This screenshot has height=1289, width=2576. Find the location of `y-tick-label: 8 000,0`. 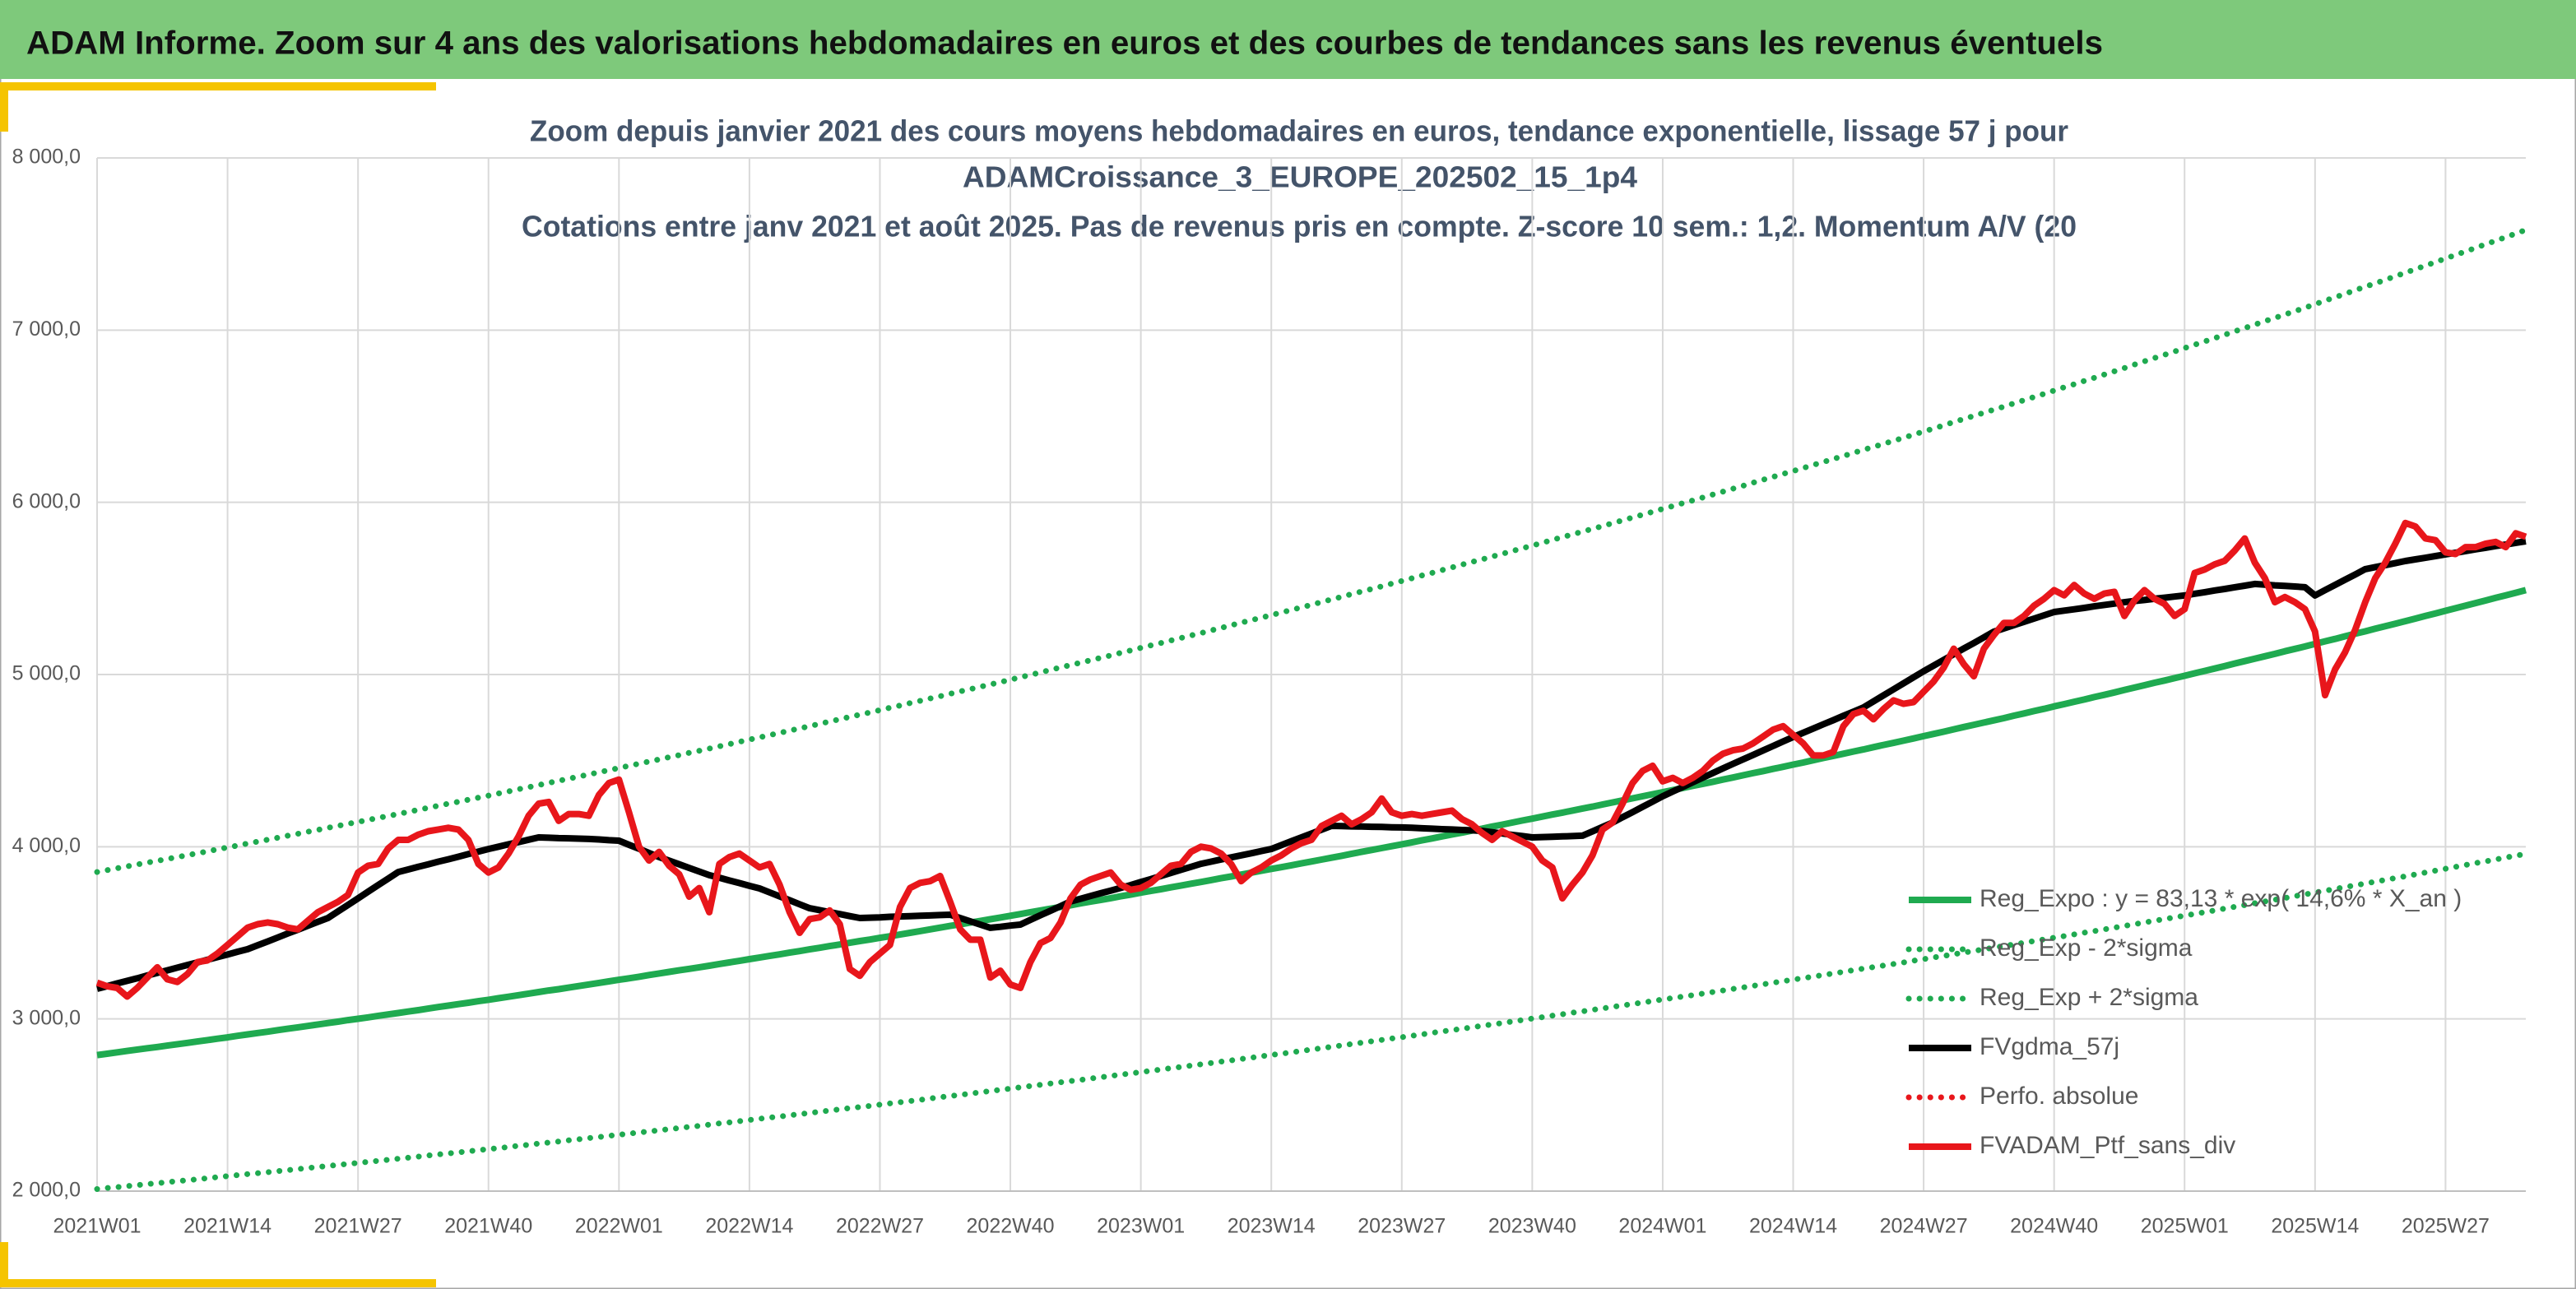

y-tick-label: 8 000,0 is located at coordinates (46, 157).